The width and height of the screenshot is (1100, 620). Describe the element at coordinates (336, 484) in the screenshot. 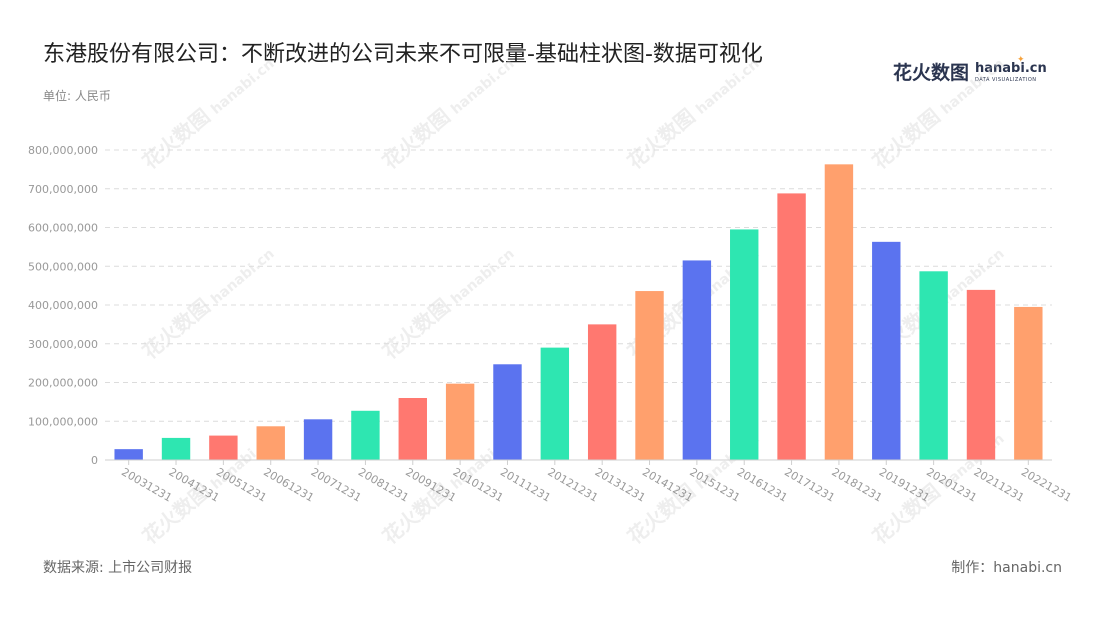

I see `x-tick-label: 20071231` at that location.